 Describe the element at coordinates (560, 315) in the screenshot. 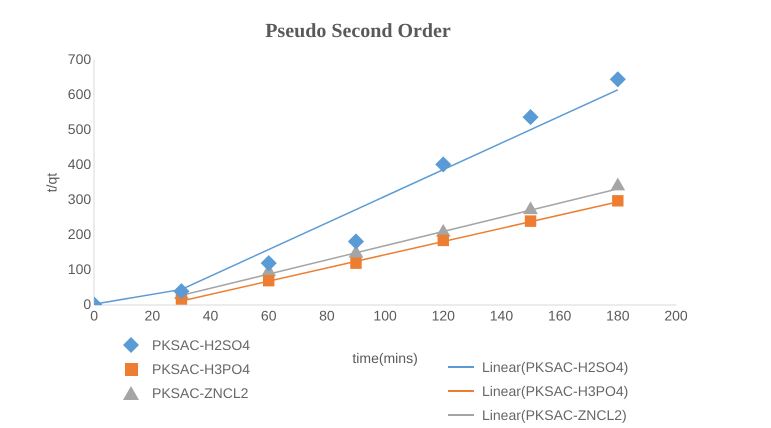

I see `x-tick-label: 160` at that location.